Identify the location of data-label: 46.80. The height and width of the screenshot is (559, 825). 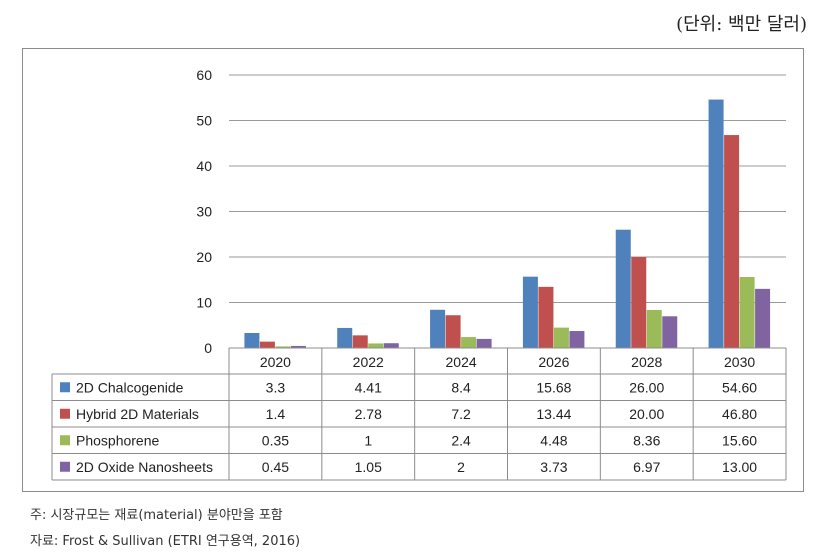
(739, 414).